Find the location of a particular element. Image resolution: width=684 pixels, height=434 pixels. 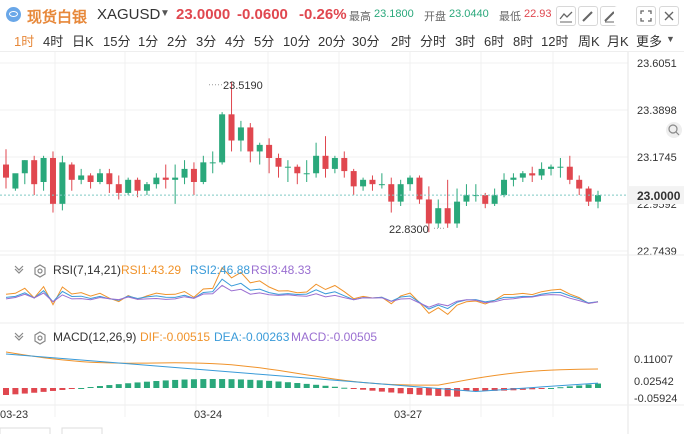

x-axis-tick: 03-24 is located at coordinates (208, 415).